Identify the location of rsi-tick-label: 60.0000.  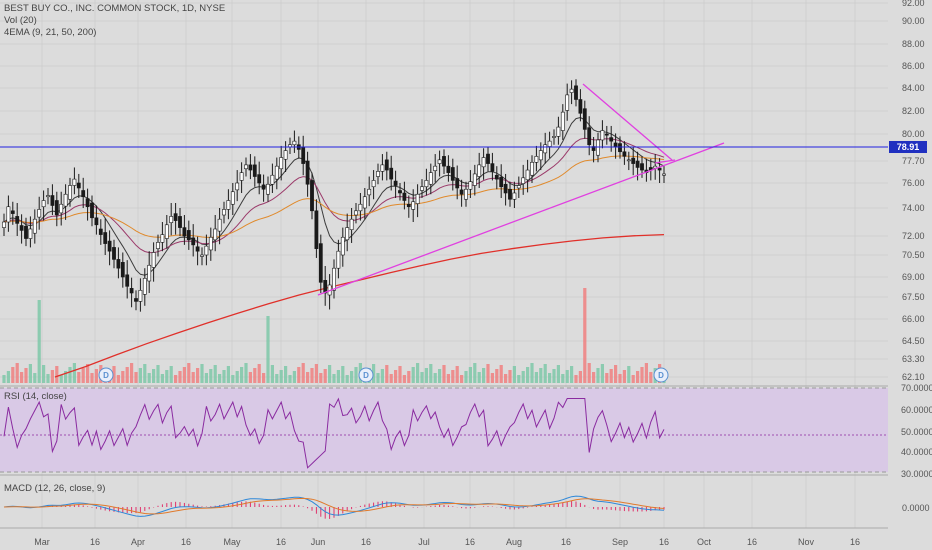
(916, 410).